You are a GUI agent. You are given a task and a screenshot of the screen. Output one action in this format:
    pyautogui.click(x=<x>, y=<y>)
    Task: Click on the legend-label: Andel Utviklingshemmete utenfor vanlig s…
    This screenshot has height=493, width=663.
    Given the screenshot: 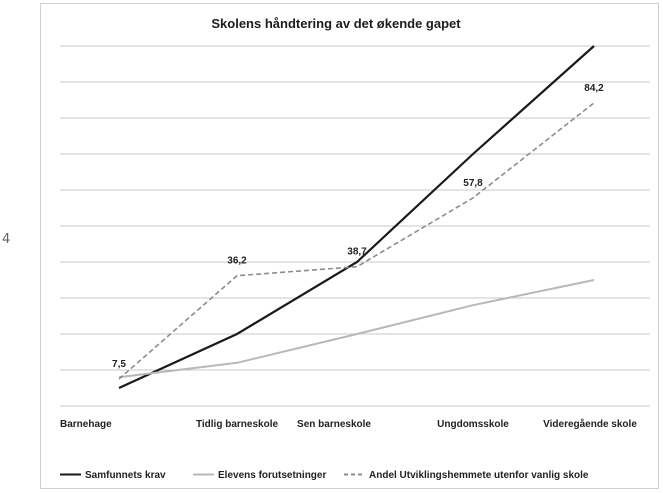 What is the action you would take?
    pyautogui.click(x=479, y=475)
    